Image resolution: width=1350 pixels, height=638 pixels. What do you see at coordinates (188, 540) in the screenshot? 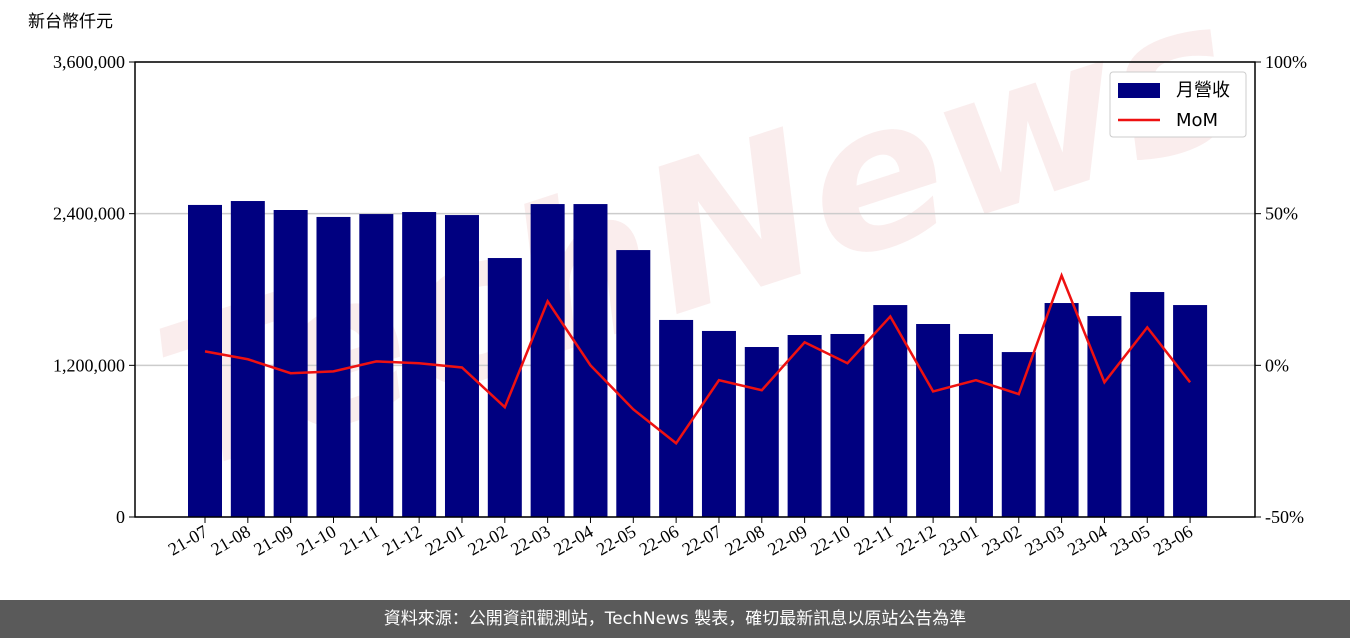
I see `x-tick-label: 21-07` at bounding box center [188, 540].